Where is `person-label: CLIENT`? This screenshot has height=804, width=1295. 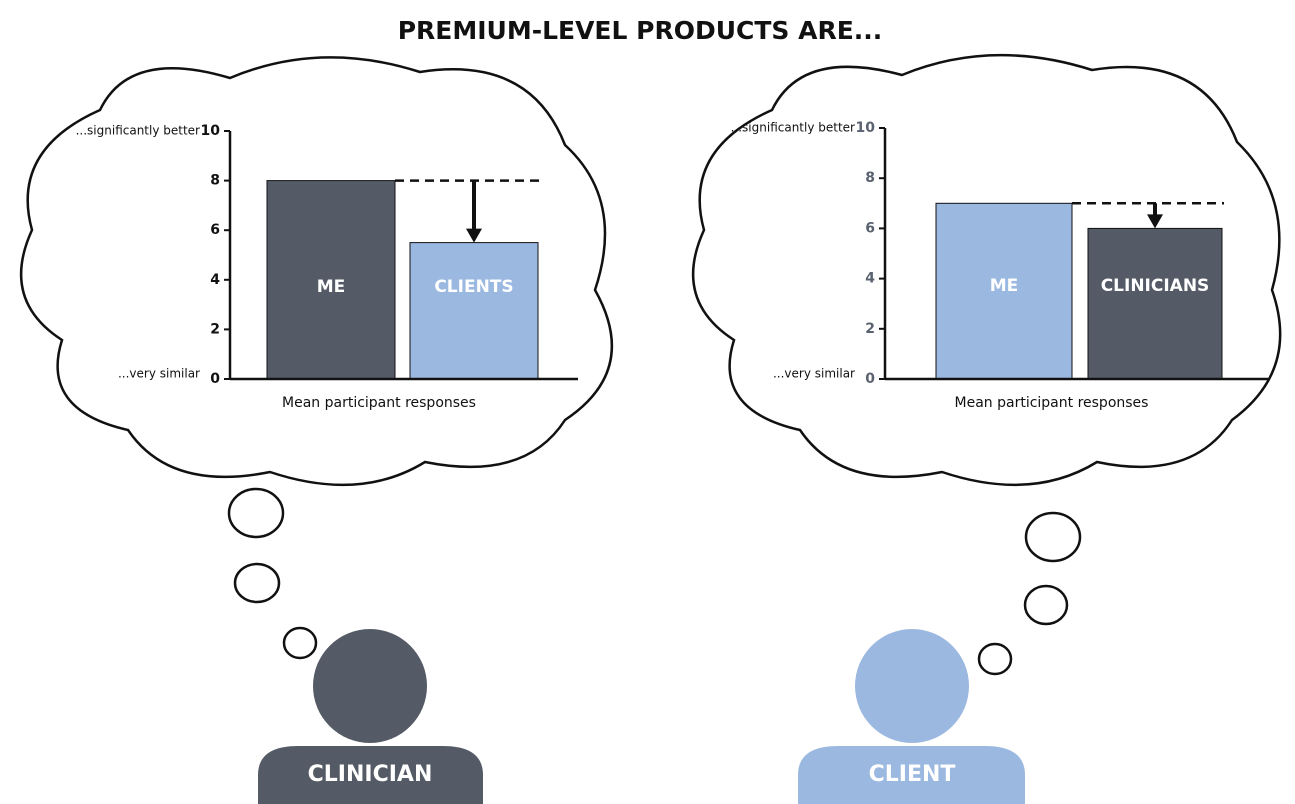 person-label: CLIENT is located at coordinates (912, 774).